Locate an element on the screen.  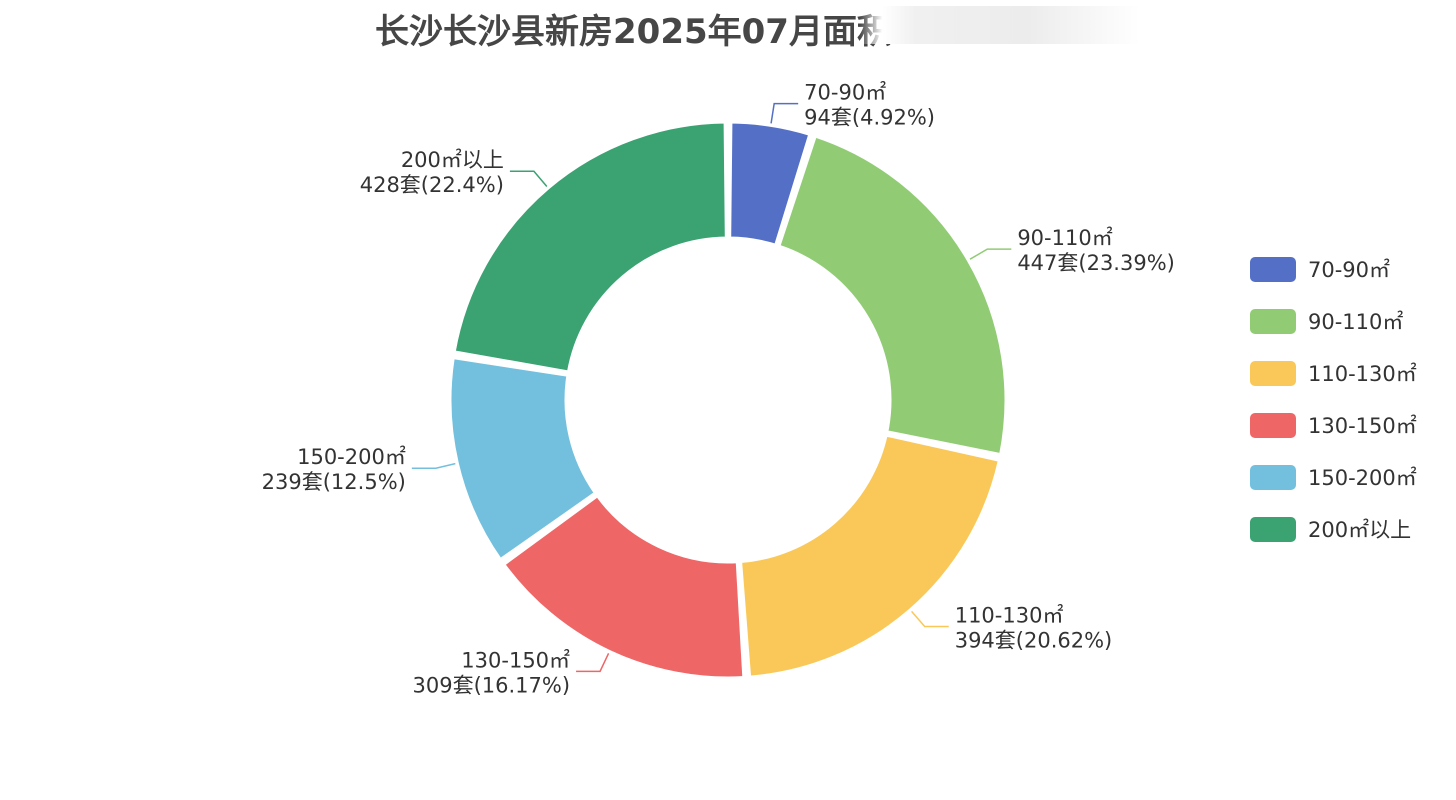
legend-item: 150-200㎡ is located at coordinates (1333, 477).